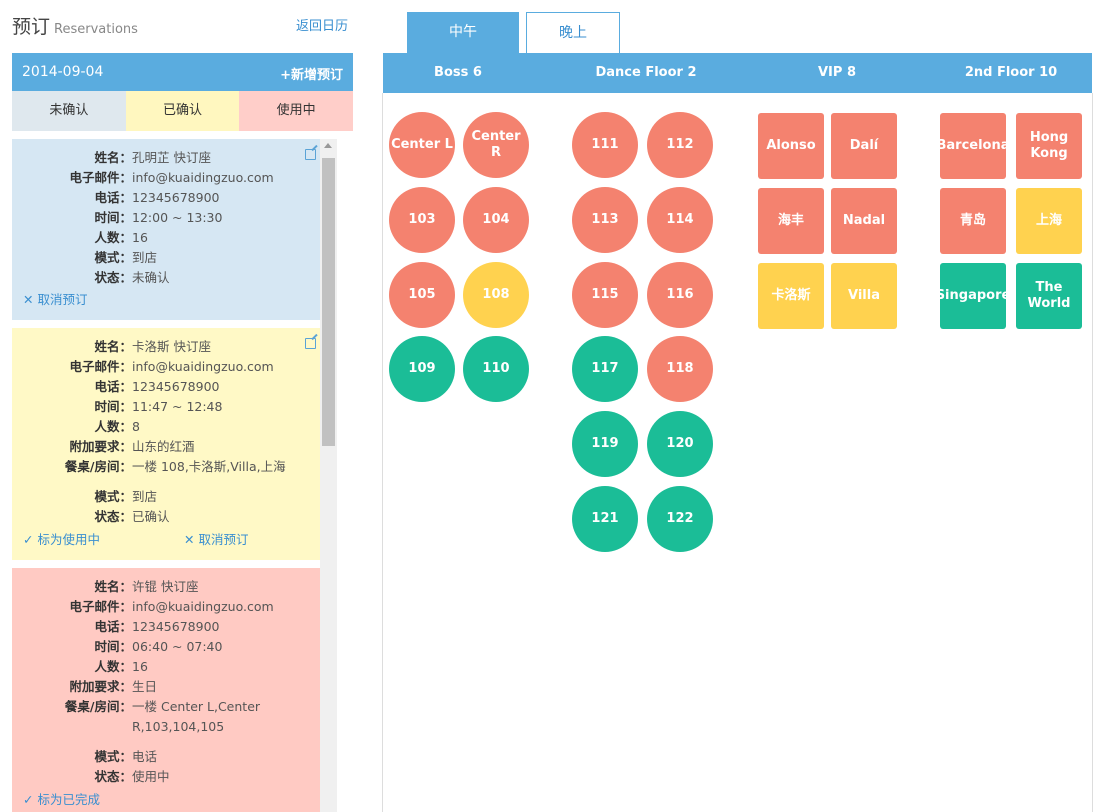  What do you see at coordinates (328, 475) in the screenshot?
I see `list-scrollbar` at bounding box center [328, 475].